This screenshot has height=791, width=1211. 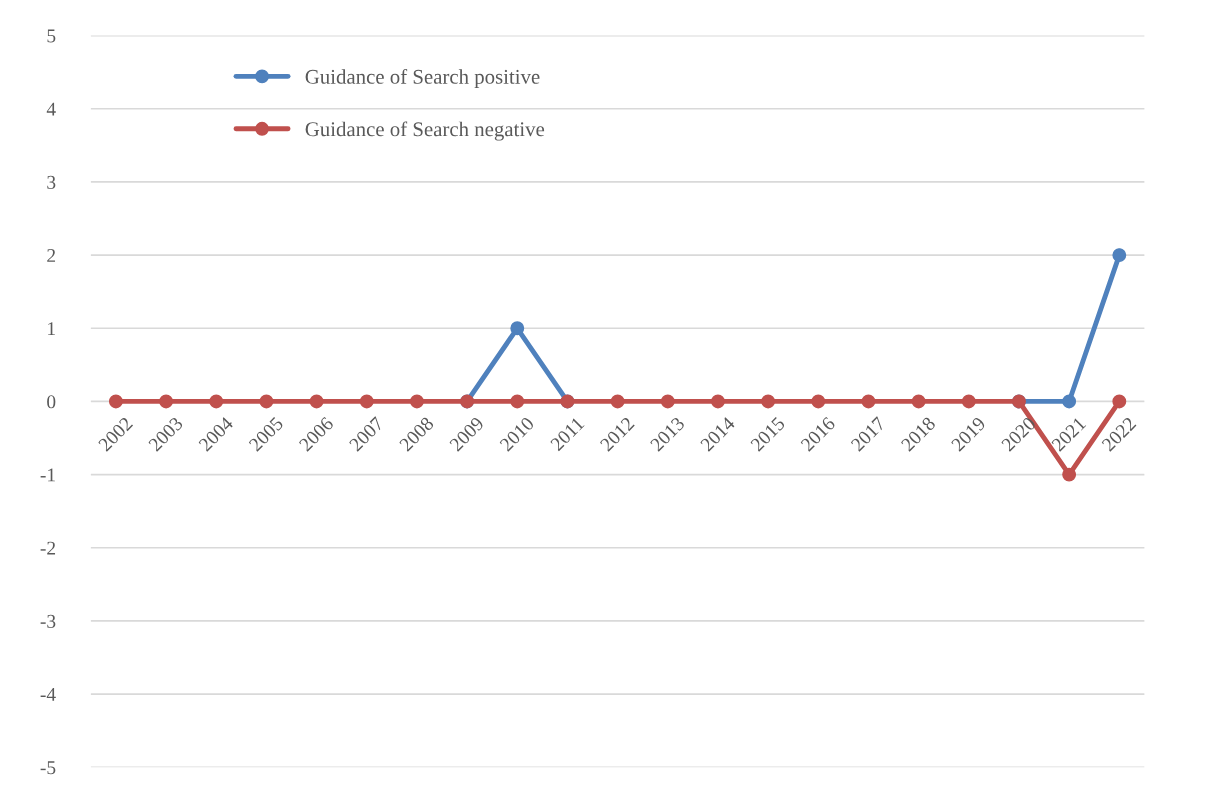 What do you see at coordinates (48, 694) in the screenshot?
I see `y-tick-label: -4` at bounding box center [48, 694].